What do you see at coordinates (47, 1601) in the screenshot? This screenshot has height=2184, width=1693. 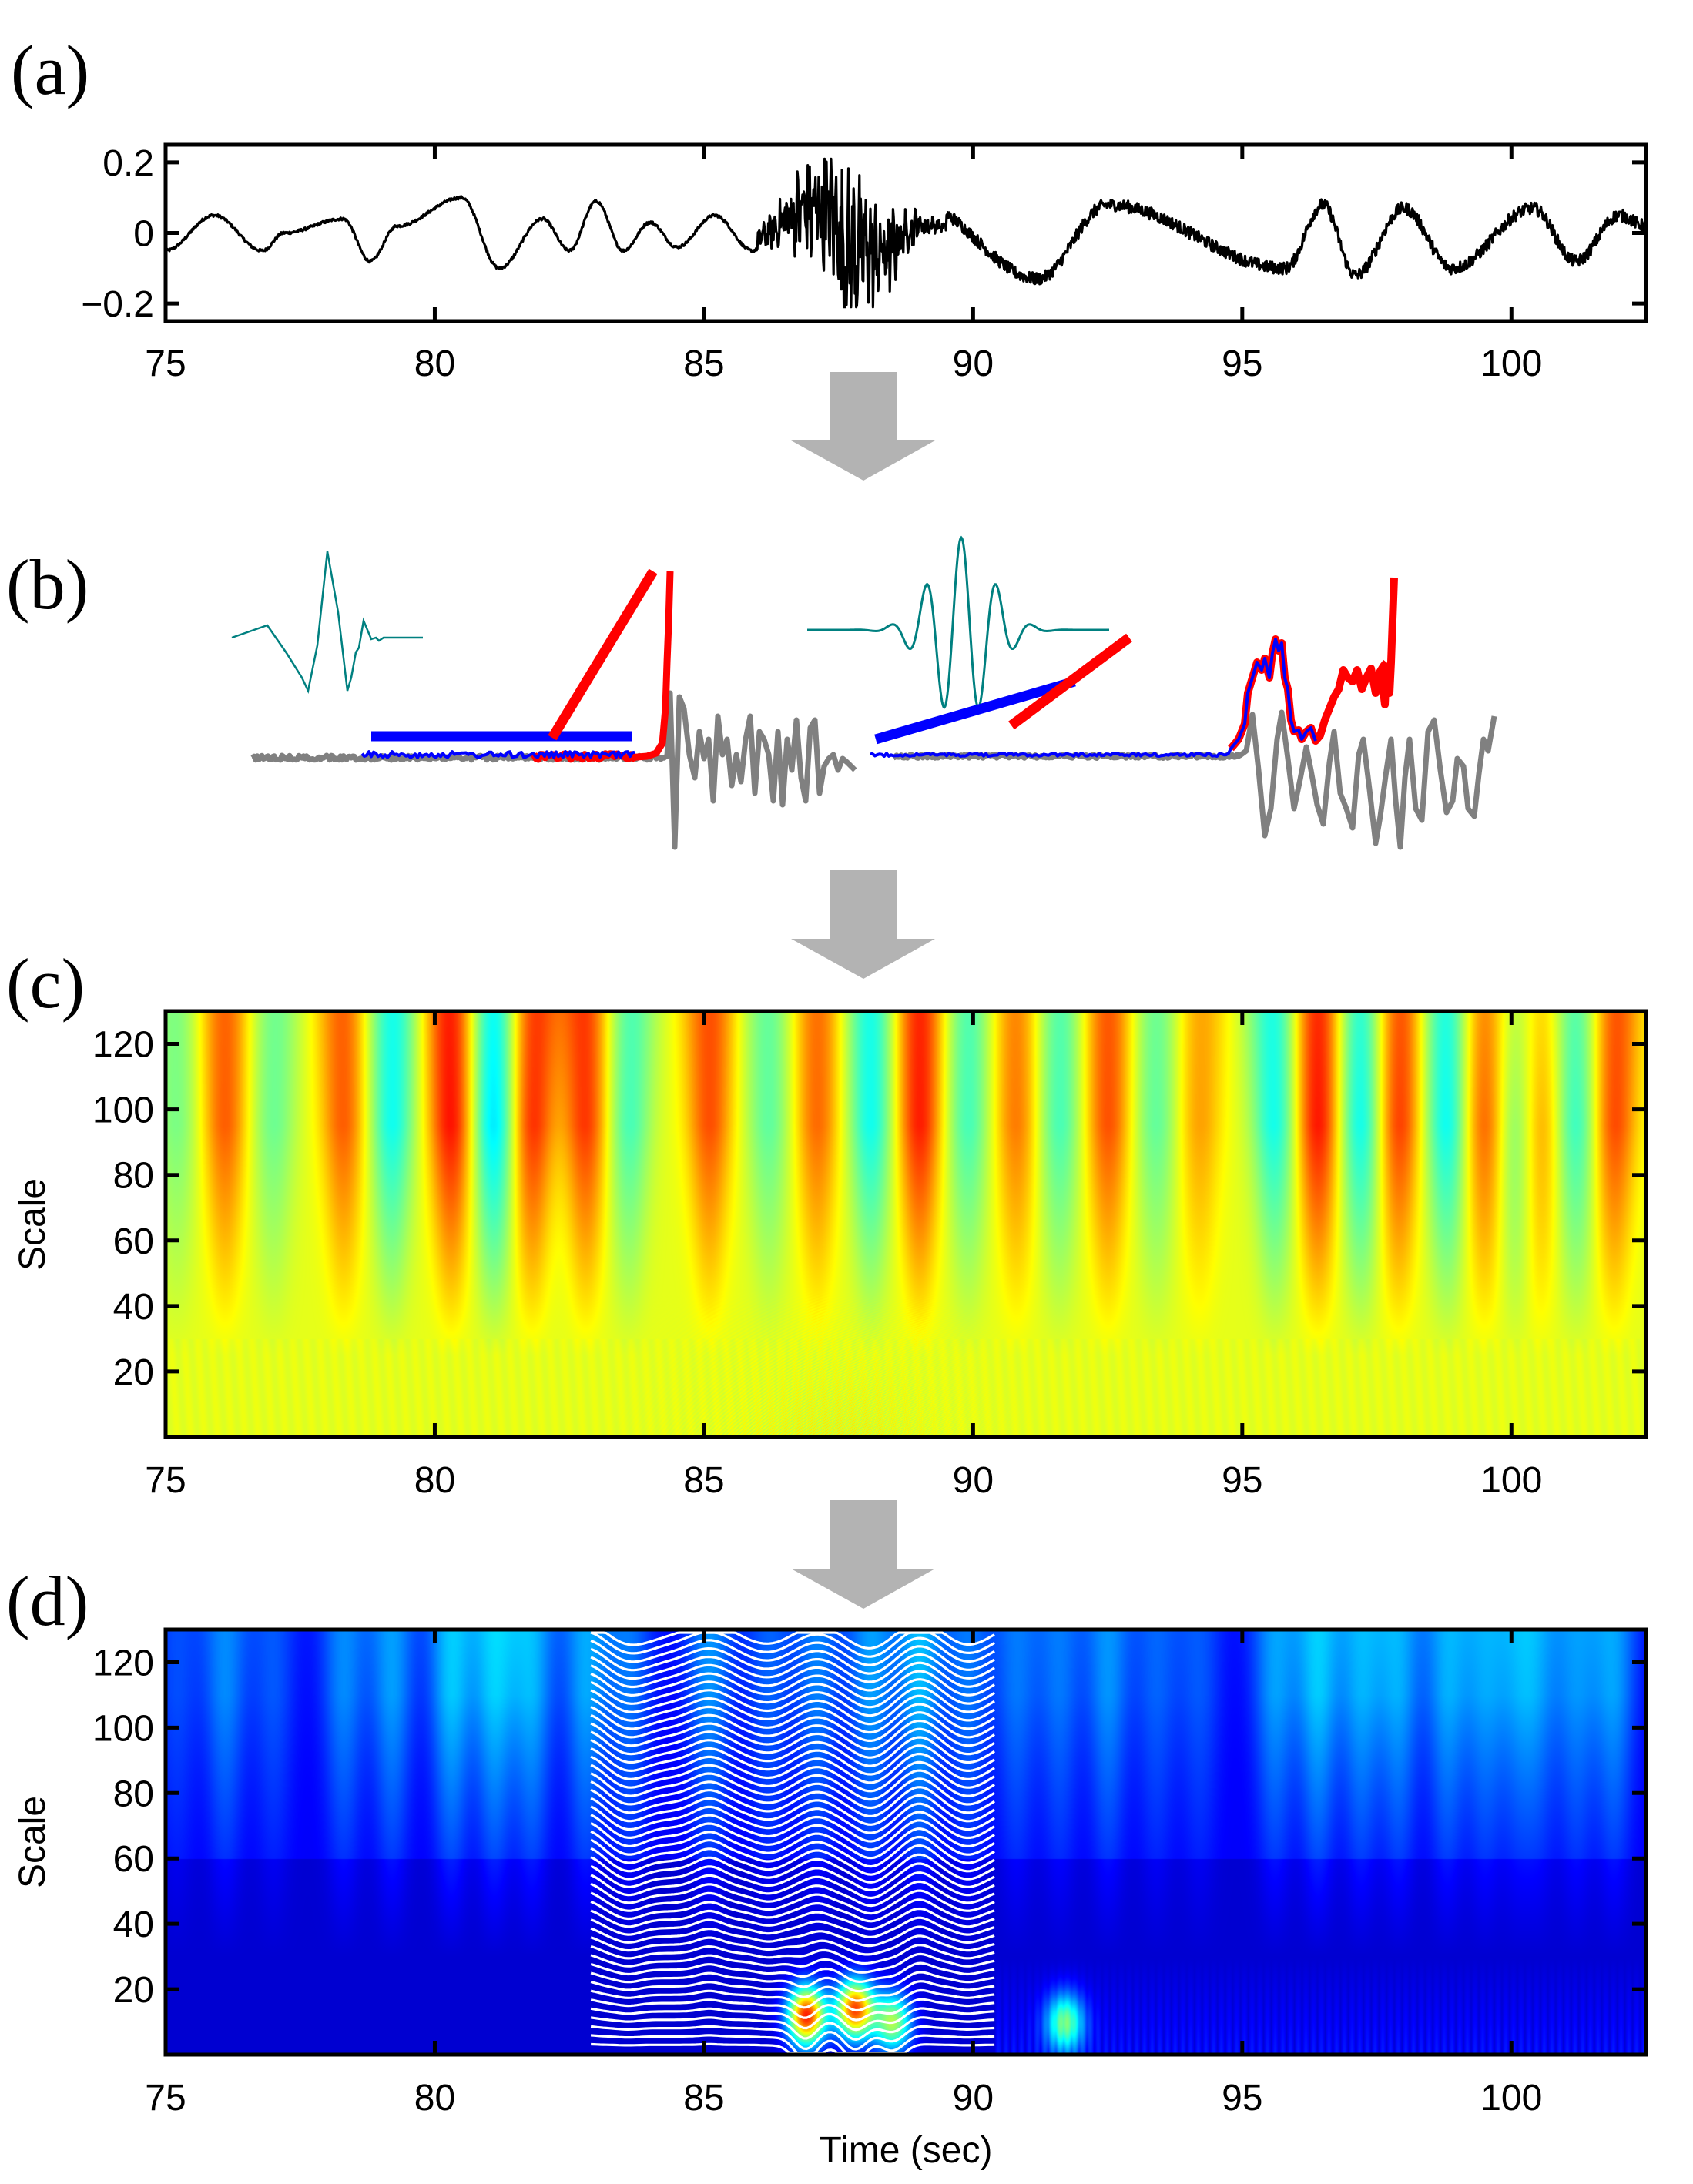 I see `panel-label-d: (d)` at bounding box center [47, 1601].